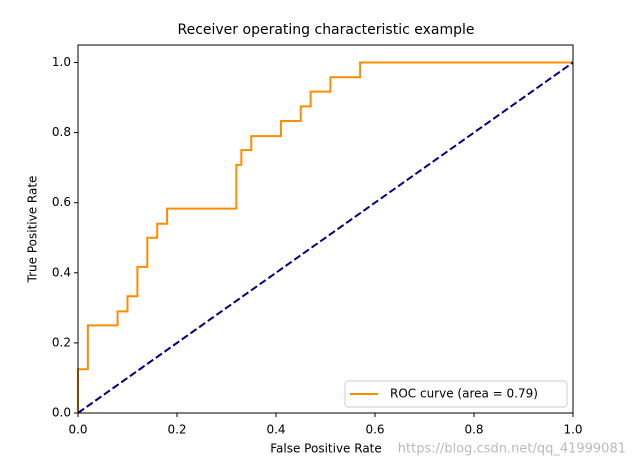  I want to click on legend-box, so click(456, 394).